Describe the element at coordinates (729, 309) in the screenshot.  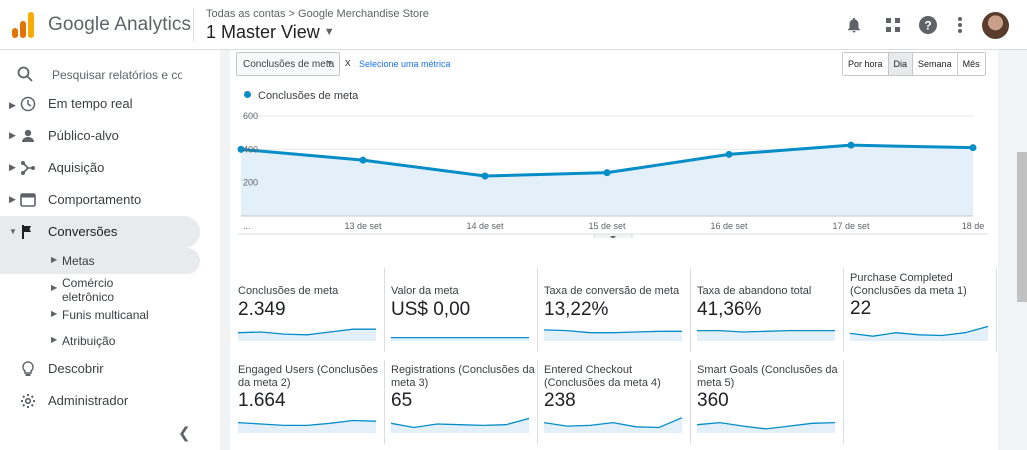
I see `scorecard-value: 41,36%` at that location.